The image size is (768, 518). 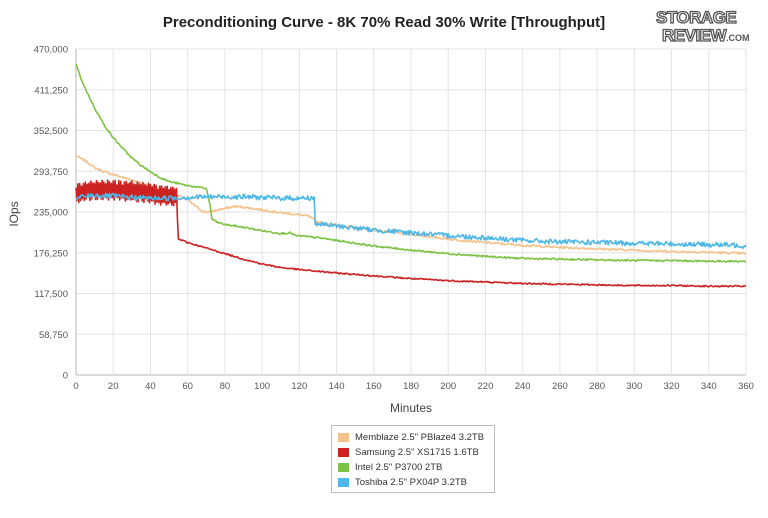 I want to click on legend-item: Intel 2.5" P3700 2TB, so click(x=413, y=467).